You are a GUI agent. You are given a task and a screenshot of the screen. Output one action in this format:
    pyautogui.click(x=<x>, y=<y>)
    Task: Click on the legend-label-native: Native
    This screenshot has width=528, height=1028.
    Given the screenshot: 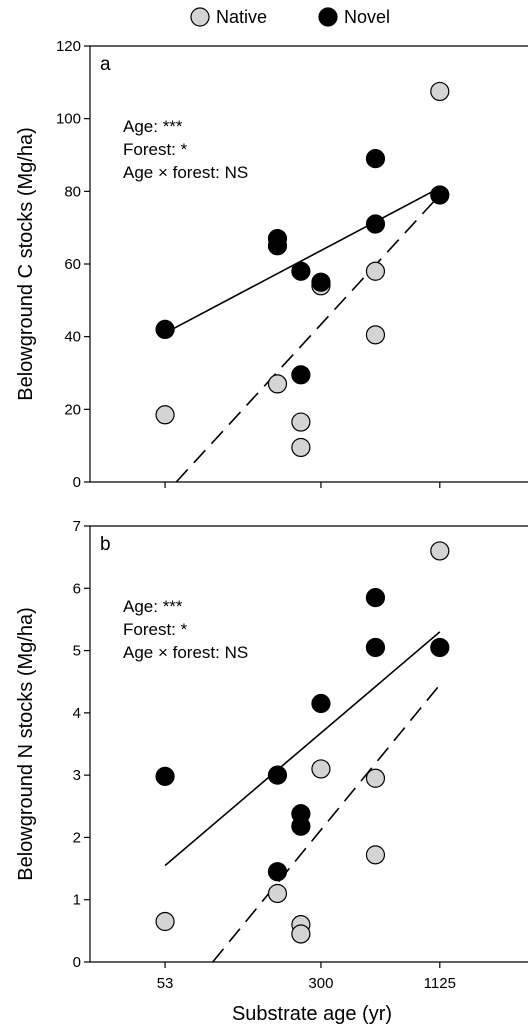 What is the action you would take?
    pyautogui.click(x=241, y=17)
    